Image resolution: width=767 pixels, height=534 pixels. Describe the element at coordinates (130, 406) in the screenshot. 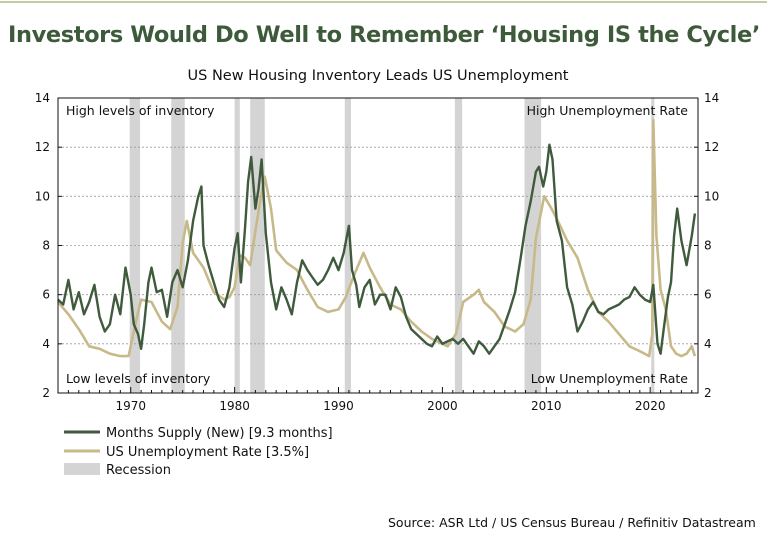

I see `x-tick-label-1970: 1970` at that location.